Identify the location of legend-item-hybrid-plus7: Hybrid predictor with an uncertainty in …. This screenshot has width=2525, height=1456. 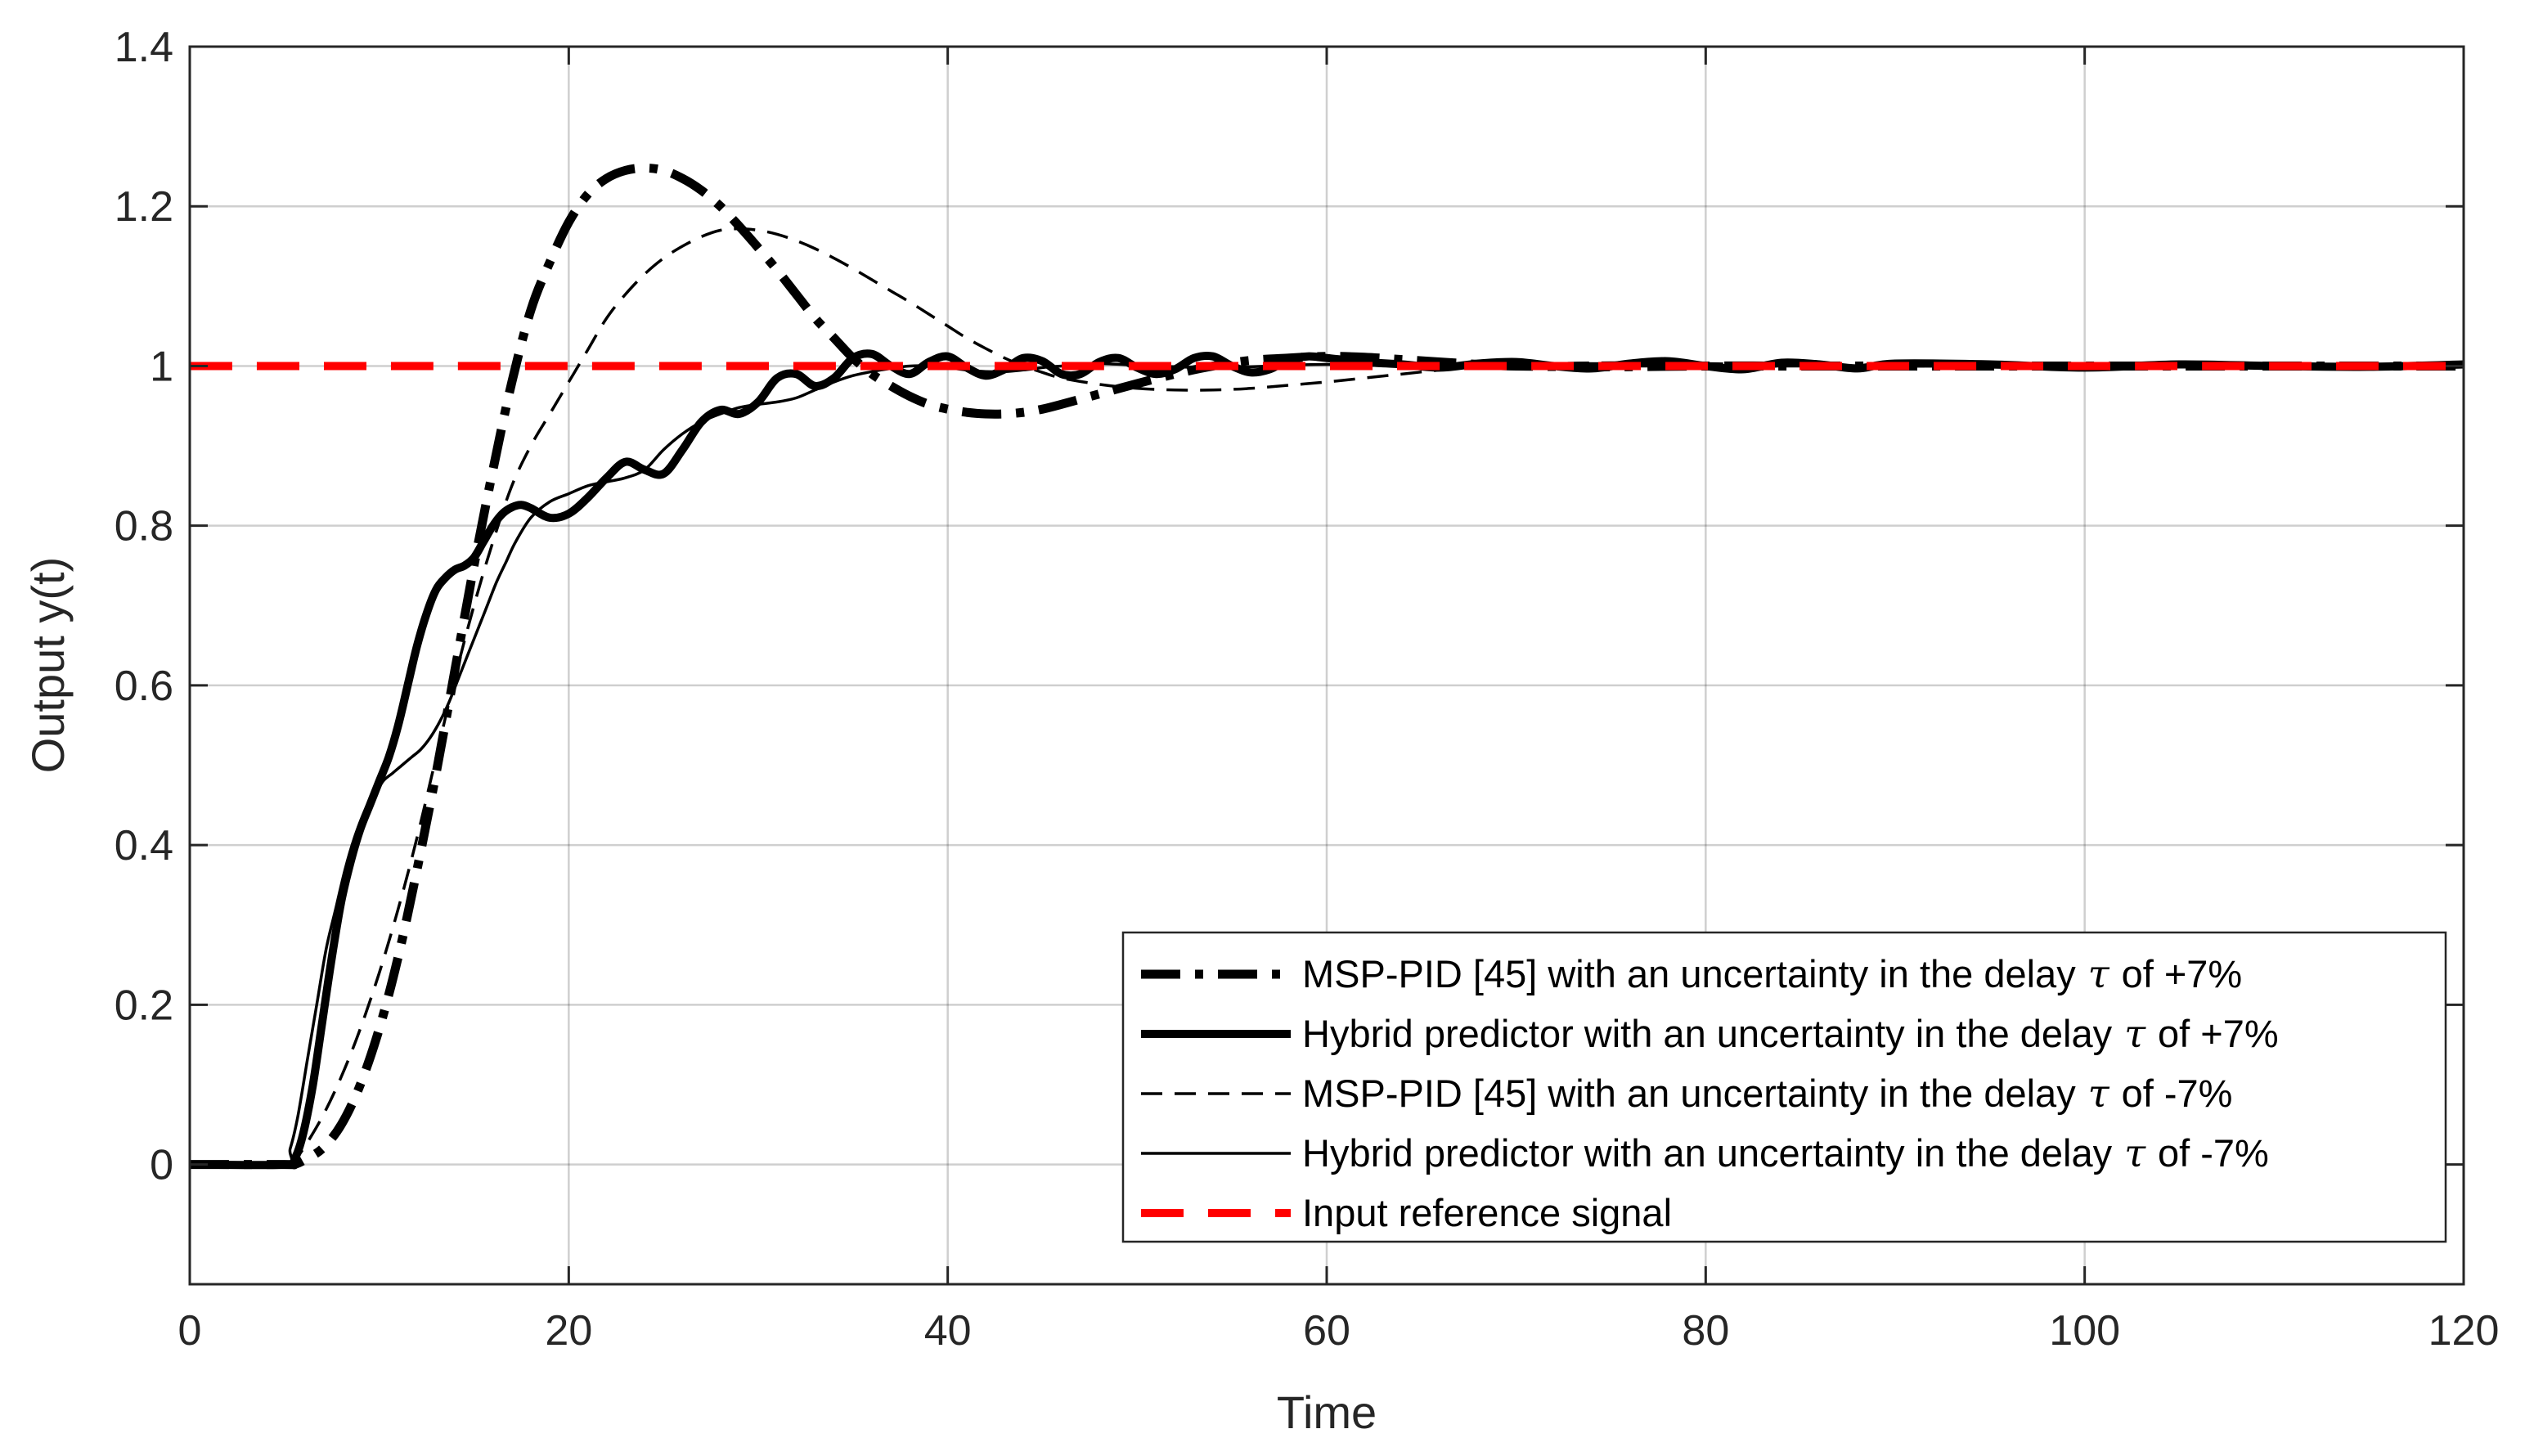
(1710, 1035).